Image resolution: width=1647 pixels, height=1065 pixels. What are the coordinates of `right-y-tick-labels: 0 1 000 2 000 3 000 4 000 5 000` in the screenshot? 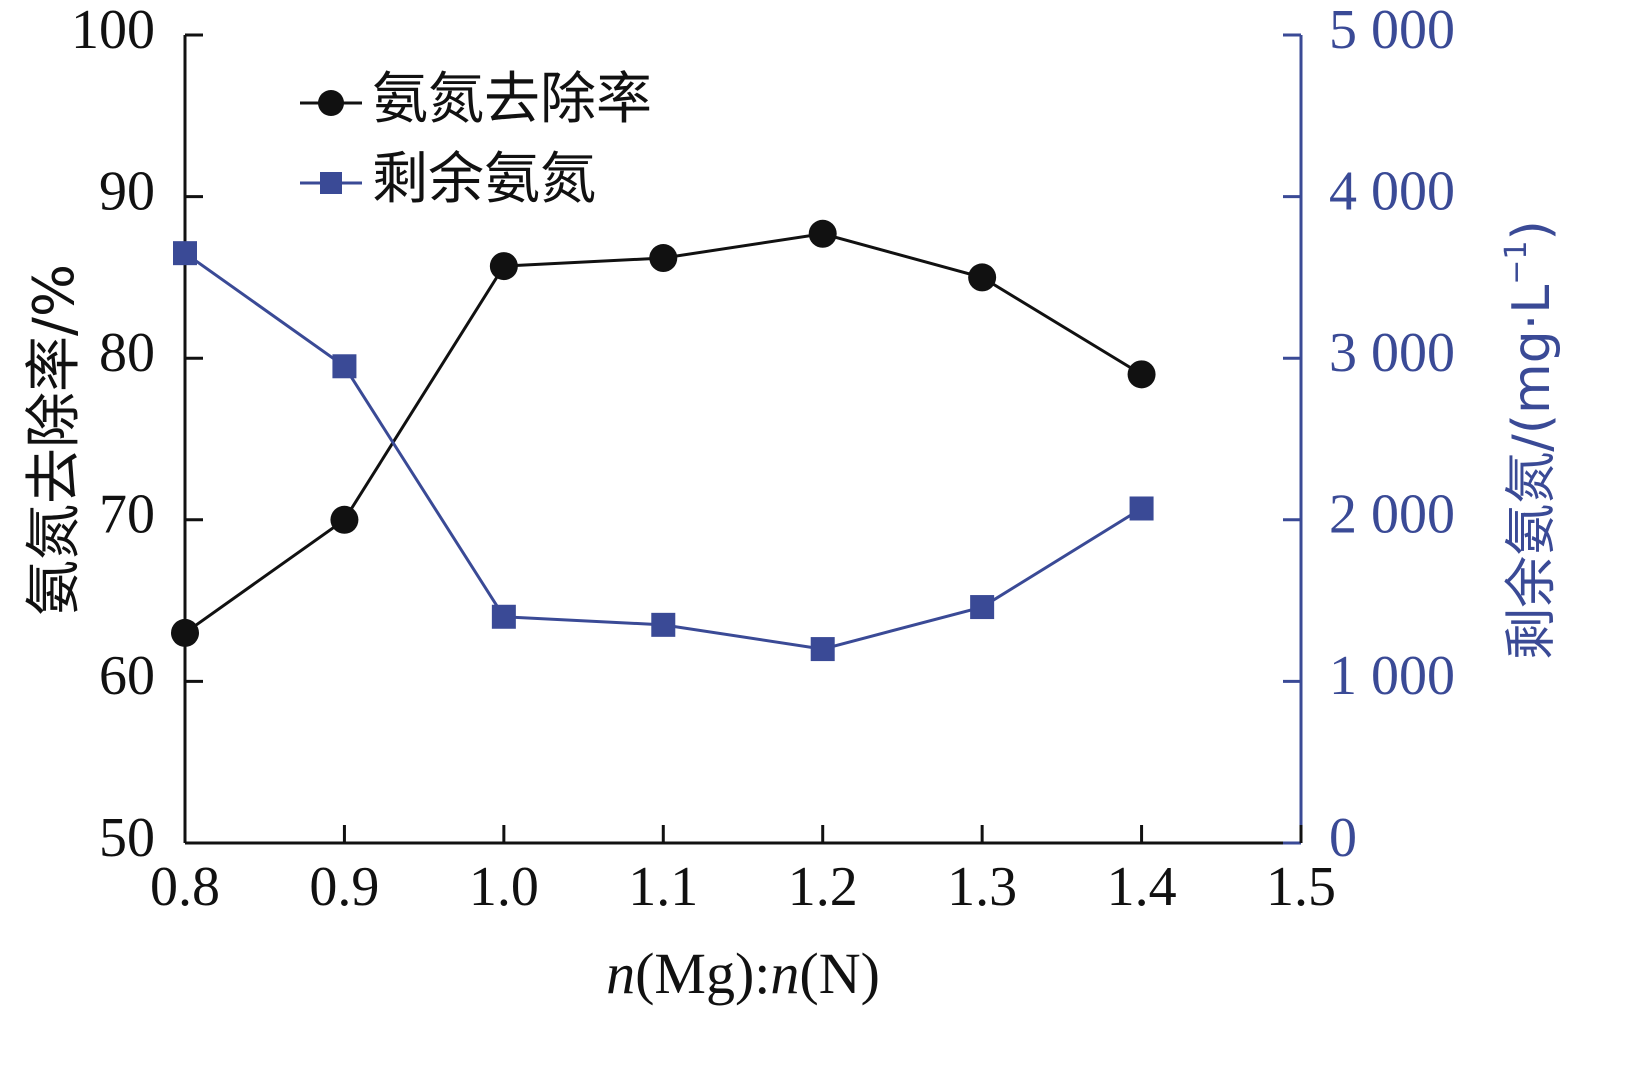 It's located at (1392, 434).